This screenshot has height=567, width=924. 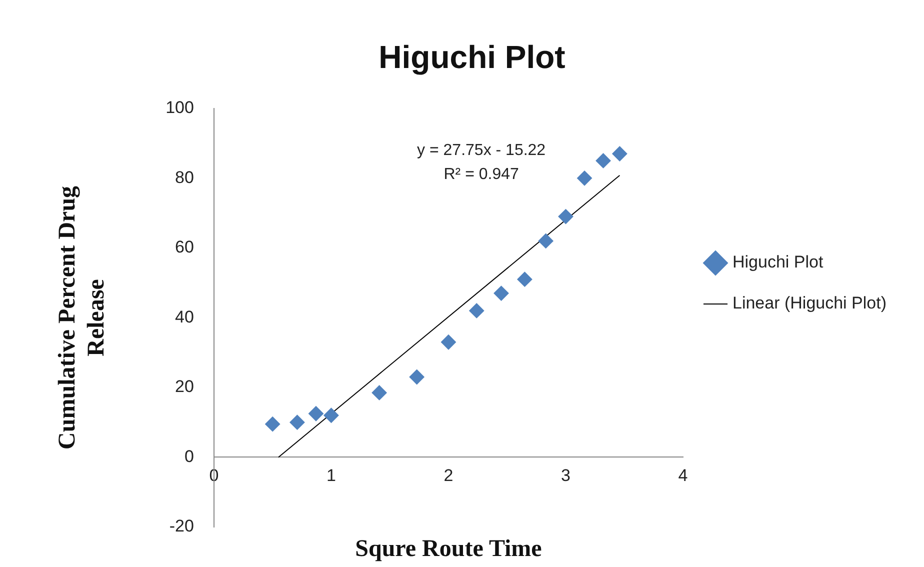 I want to click on y-tick-label: 100, so click(x=180, y=108).